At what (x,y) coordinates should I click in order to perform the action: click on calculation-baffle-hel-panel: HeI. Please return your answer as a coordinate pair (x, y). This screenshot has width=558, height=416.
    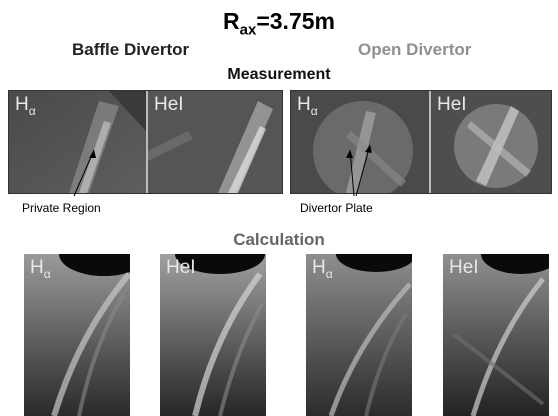
    Looking at the image, I should click on (213, 335).